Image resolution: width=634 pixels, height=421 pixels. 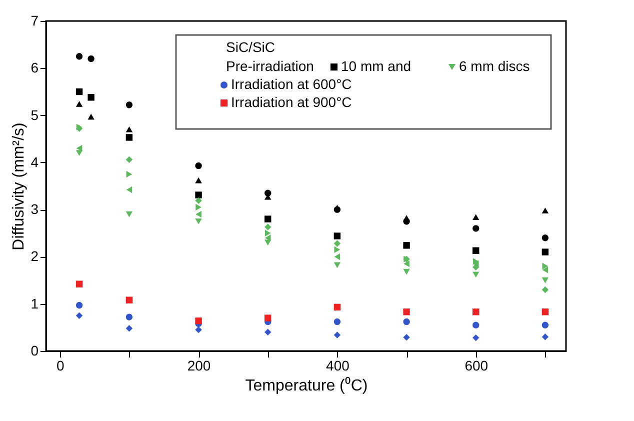 What do you see at coordinates (34, 303) in the screenshot?
I see `y-tick-label: 1` at bounding box center [34, 303].